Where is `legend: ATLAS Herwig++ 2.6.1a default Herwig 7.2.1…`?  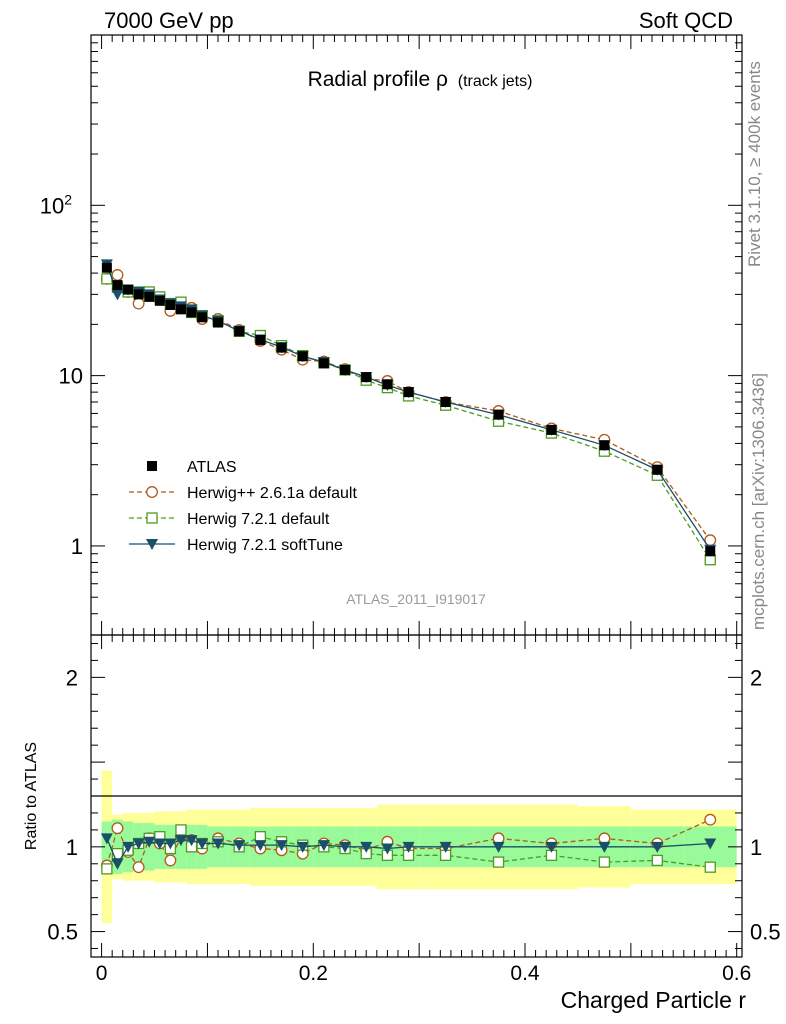
legend: ATLAS Herwig++ 2.6.1a default Herwig 7.2.1… is located at coordinates (243, 506).